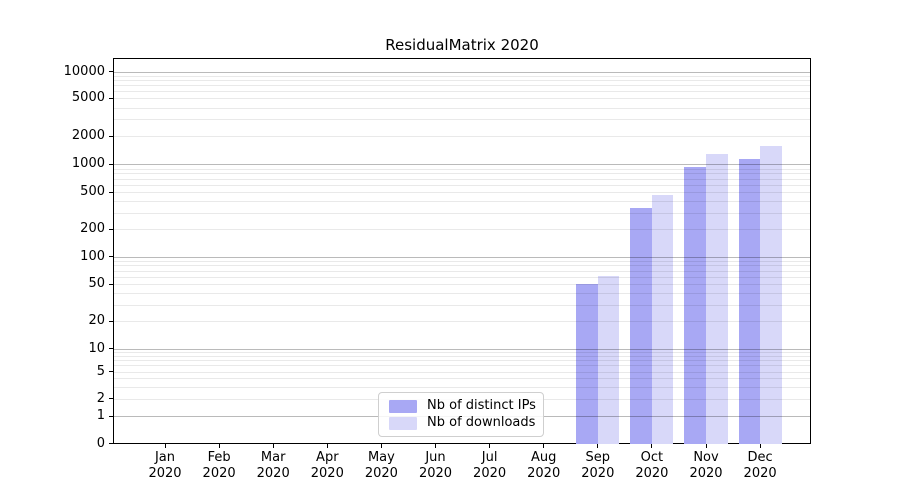 This screenshot has width=900, height=500. I want to click on x-tick-label: Oct 2020, so click(652, 465).